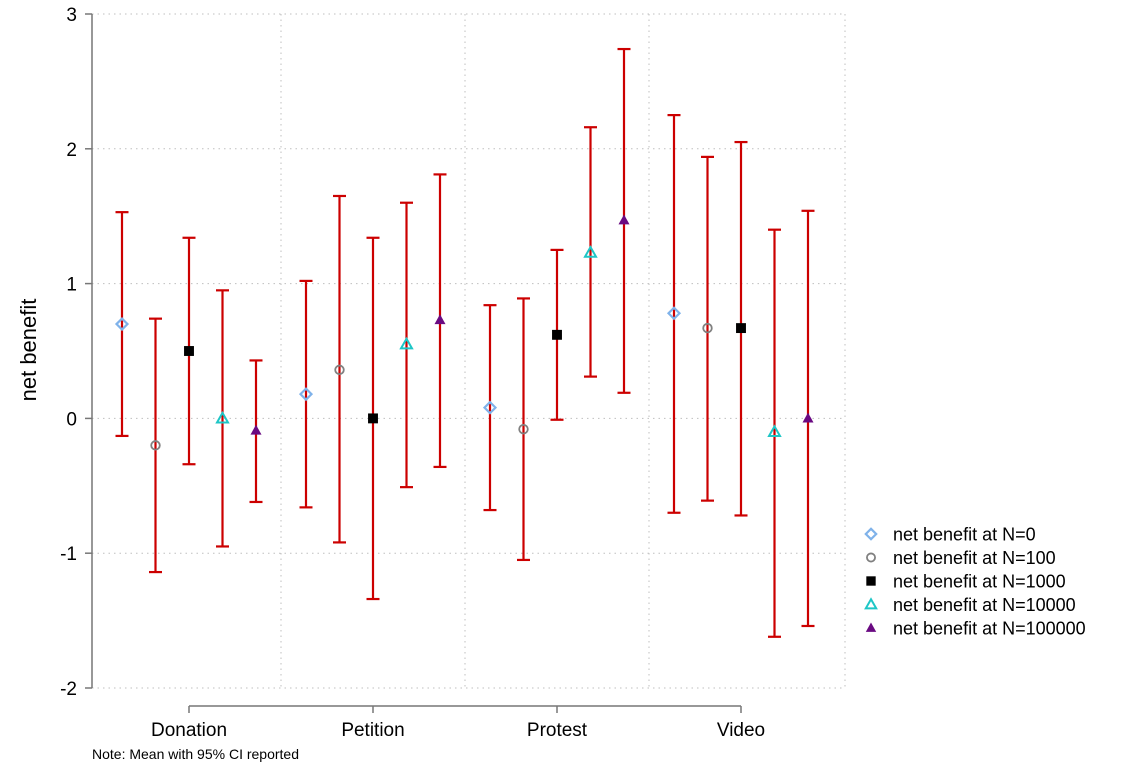  Describe the element at coordinates (741, 730) in the screenshot. I see `x-tick-label: Video` at that location.